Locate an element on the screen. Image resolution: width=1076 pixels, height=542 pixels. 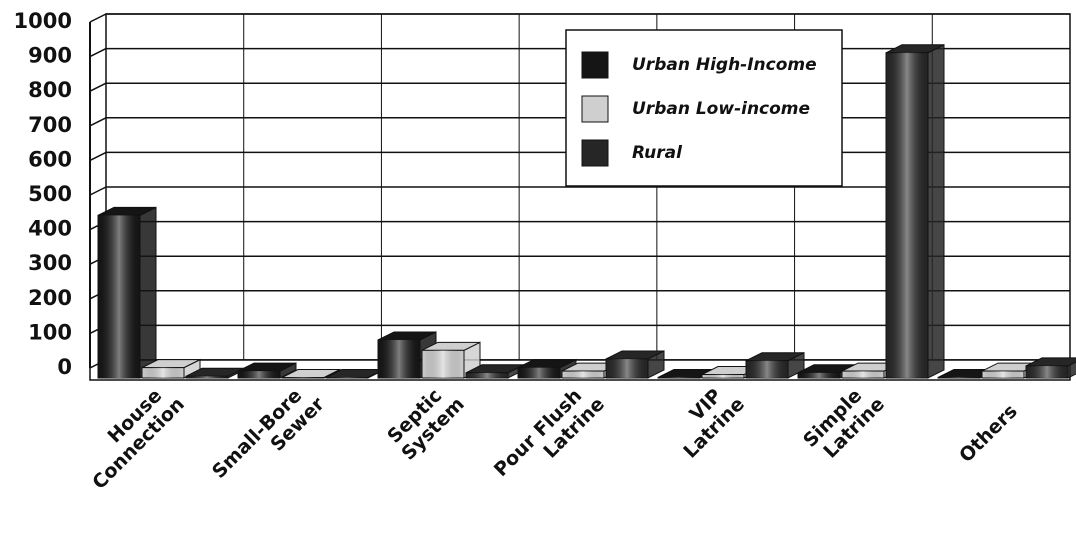
y-tick-label: 600 is located at coordinates (50, 159).